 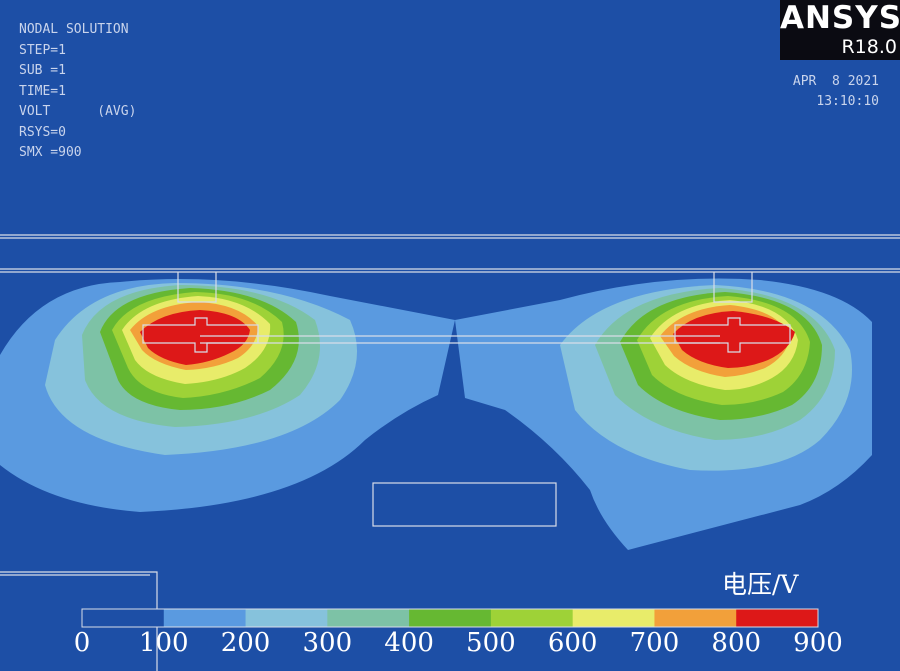 I want to click on legend-tick-label: 600, so click(x=572, y=643).